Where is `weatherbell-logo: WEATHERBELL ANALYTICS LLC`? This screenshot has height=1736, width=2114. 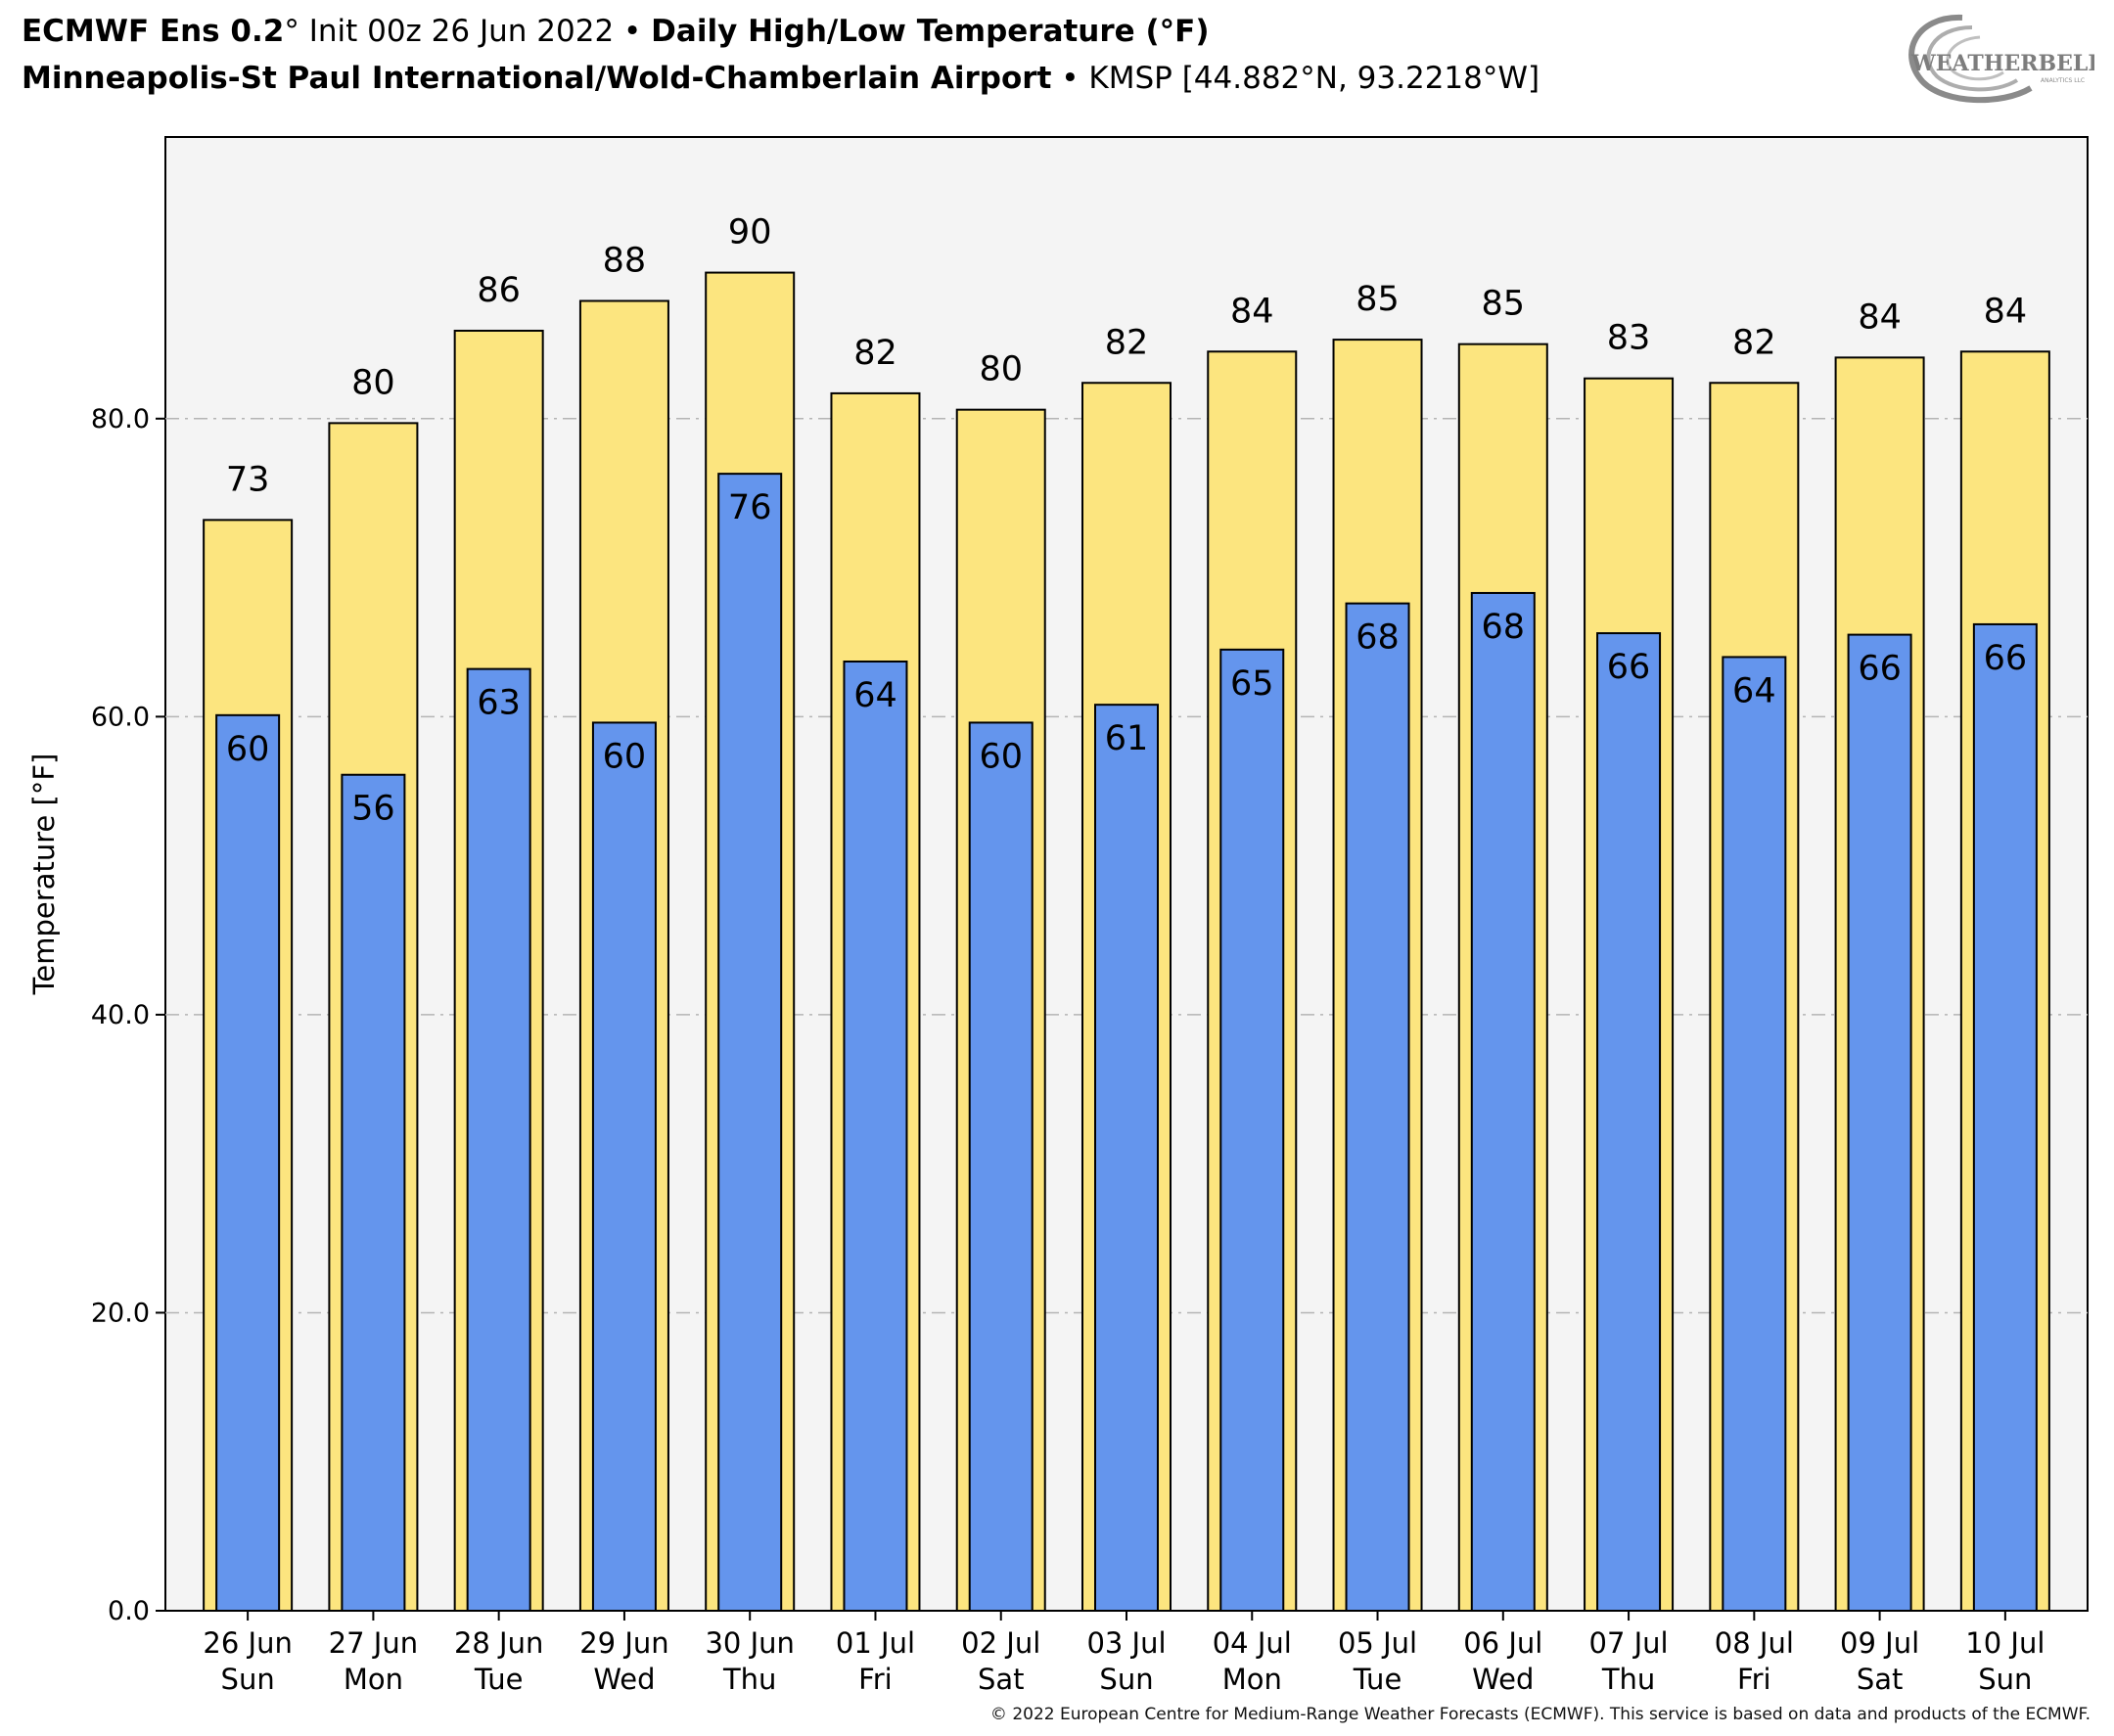
weatherbell-logo: WEATHERBELL ANALYTICS LLC is located at coordinates (2001, 59).